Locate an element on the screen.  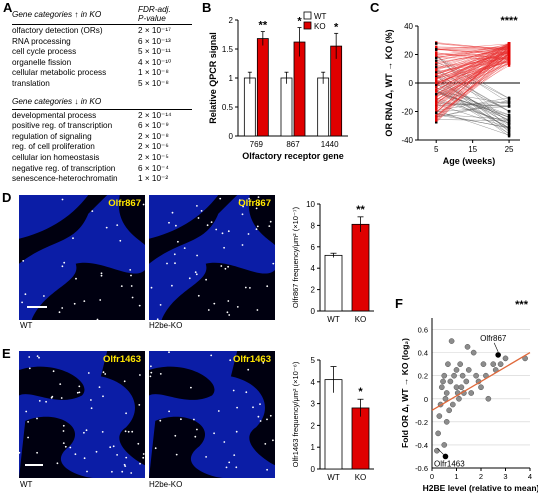
y-tick-label: 0 is located at coordinates (313, 311).